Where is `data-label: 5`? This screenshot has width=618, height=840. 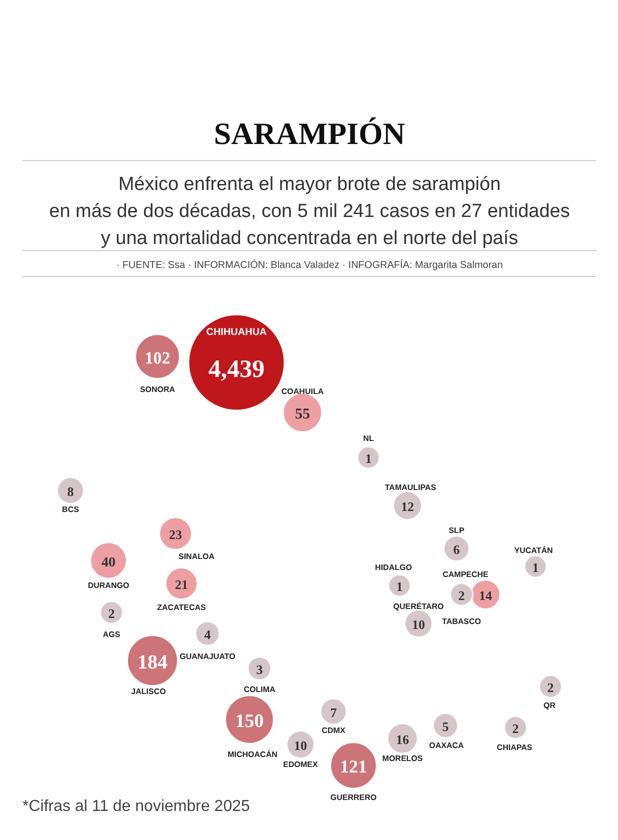
data-label: 5 is located at coordinates (446, 726).